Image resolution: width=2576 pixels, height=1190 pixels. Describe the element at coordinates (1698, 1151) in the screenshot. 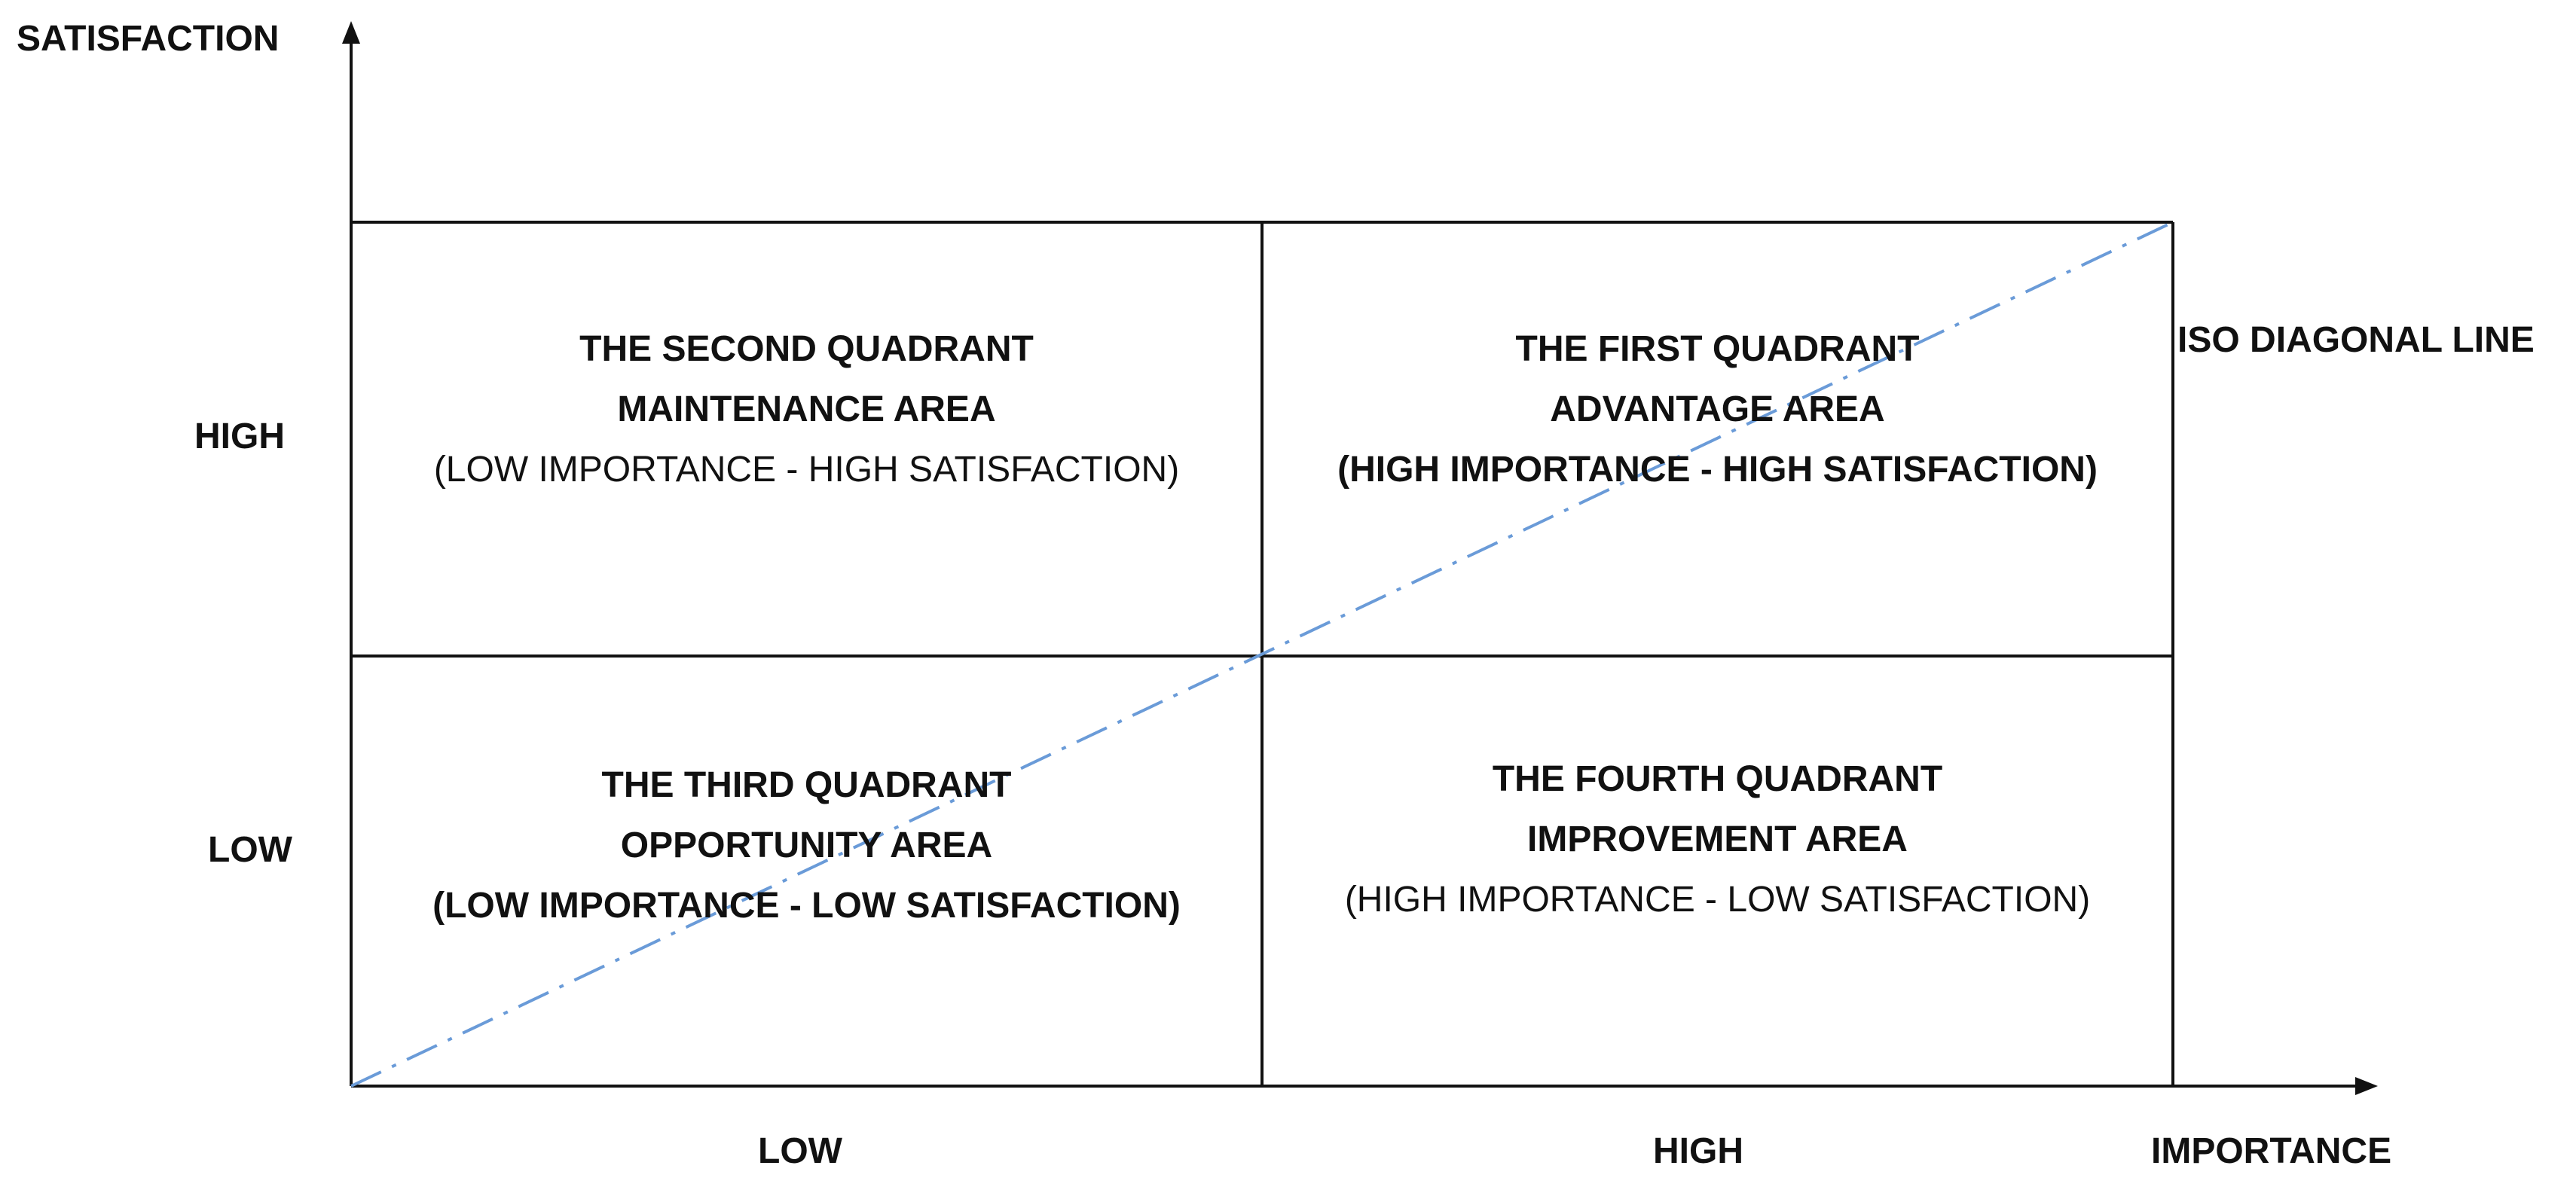

I see `x-tick-high: HIGH` at that location.